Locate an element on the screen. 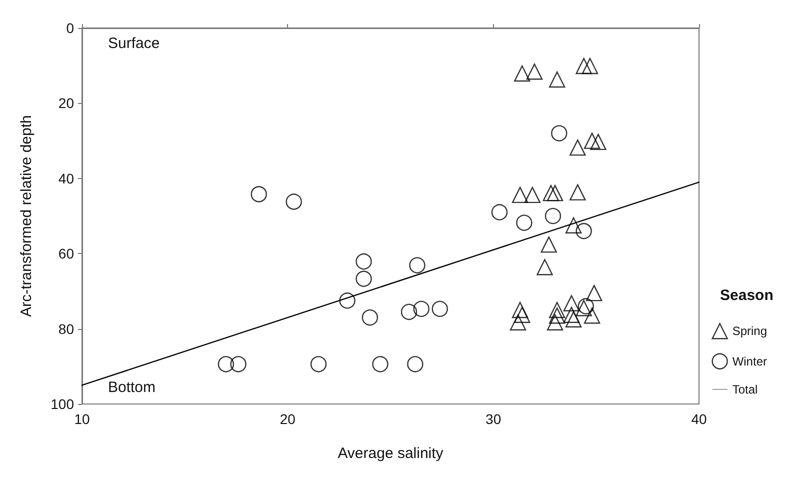  y-tick-label: 80 is located at coordinates (66, 328).